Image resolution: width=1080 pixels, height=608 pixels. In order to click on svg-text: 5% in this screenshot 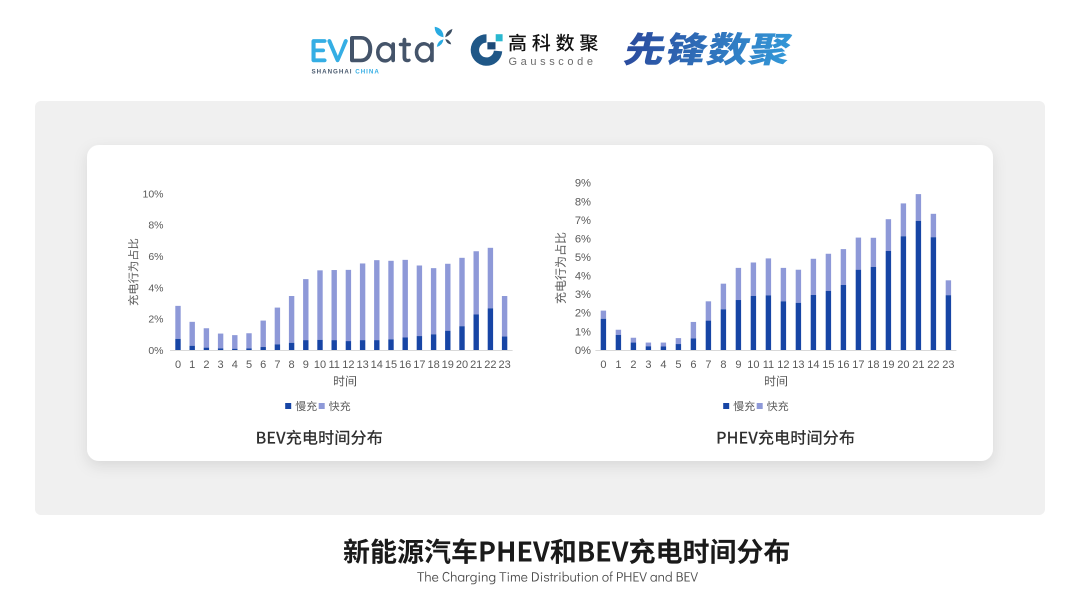, I will do `click(583, 258)`.